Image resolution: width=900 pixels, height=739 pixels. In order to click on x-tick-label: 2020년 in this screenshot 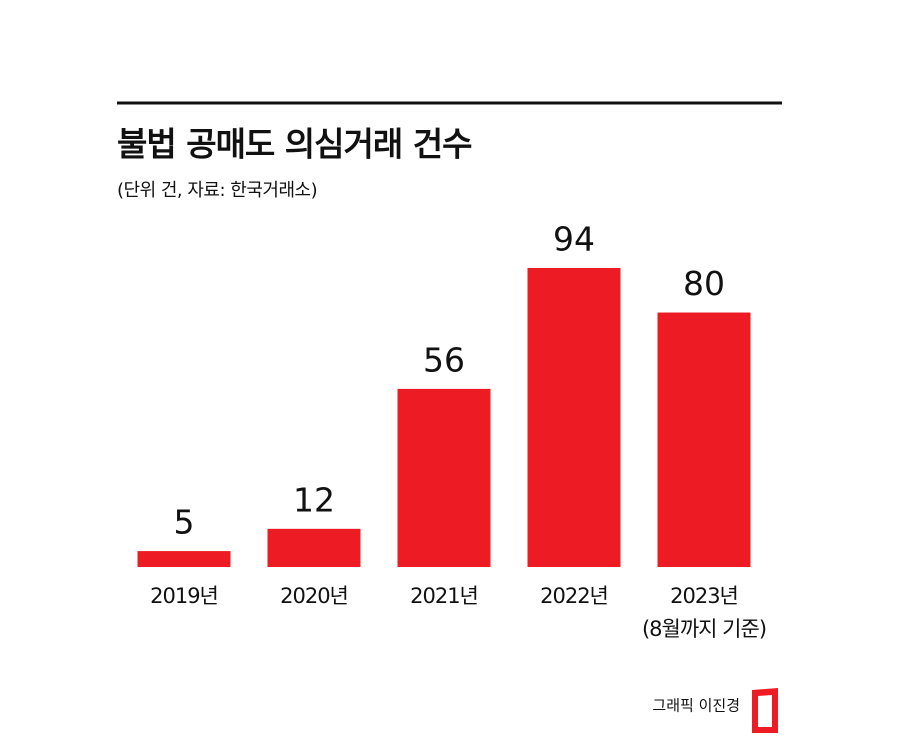, I will do `click(314, 596)`.